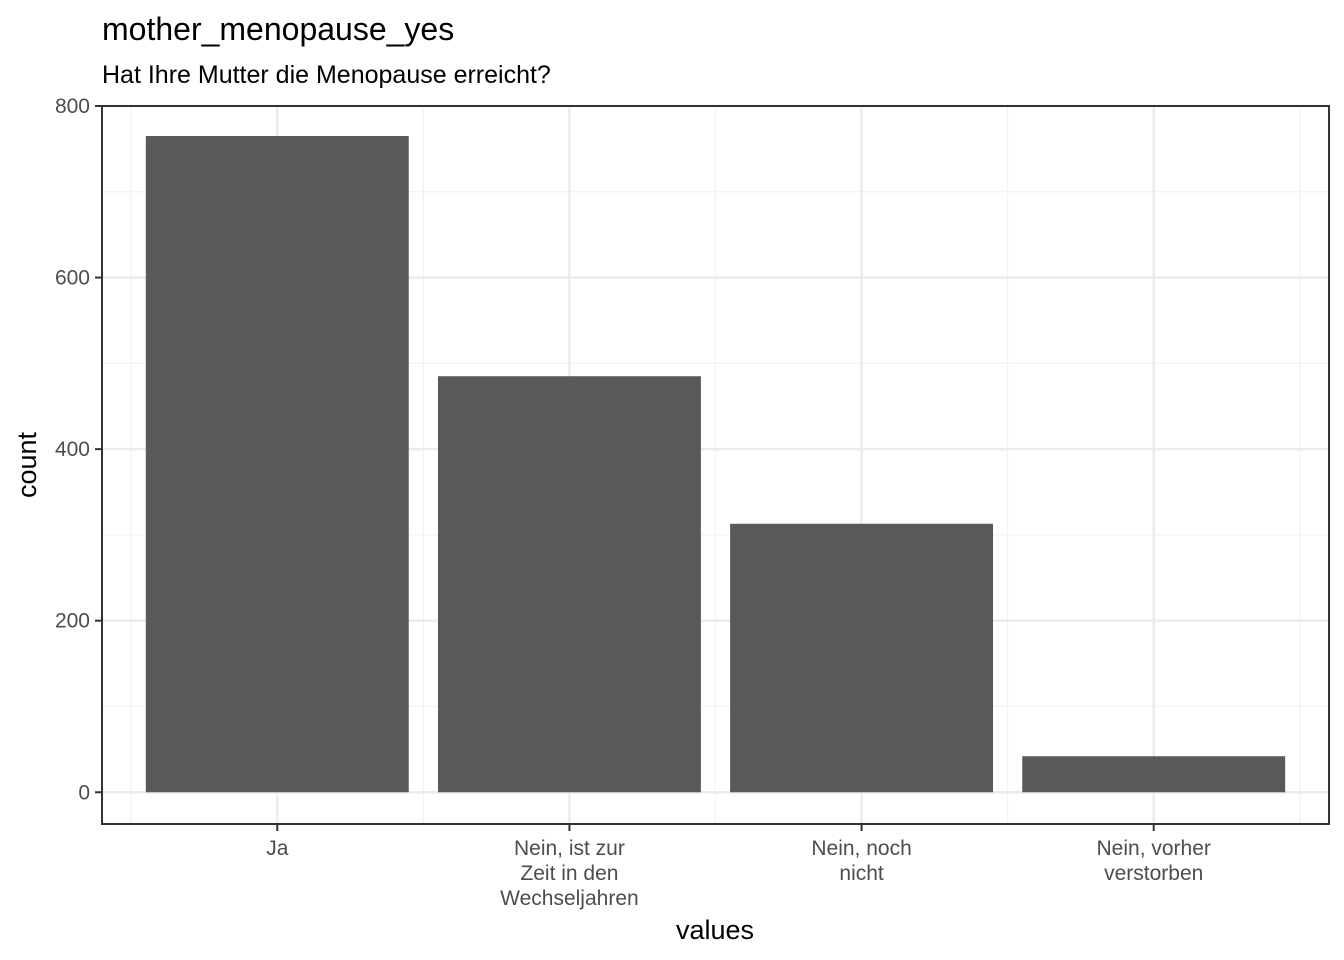 Image resolution: width=1344 pixels, height=960 pixels. I want to click on x-tick-label: Ja, so click(277, 848).